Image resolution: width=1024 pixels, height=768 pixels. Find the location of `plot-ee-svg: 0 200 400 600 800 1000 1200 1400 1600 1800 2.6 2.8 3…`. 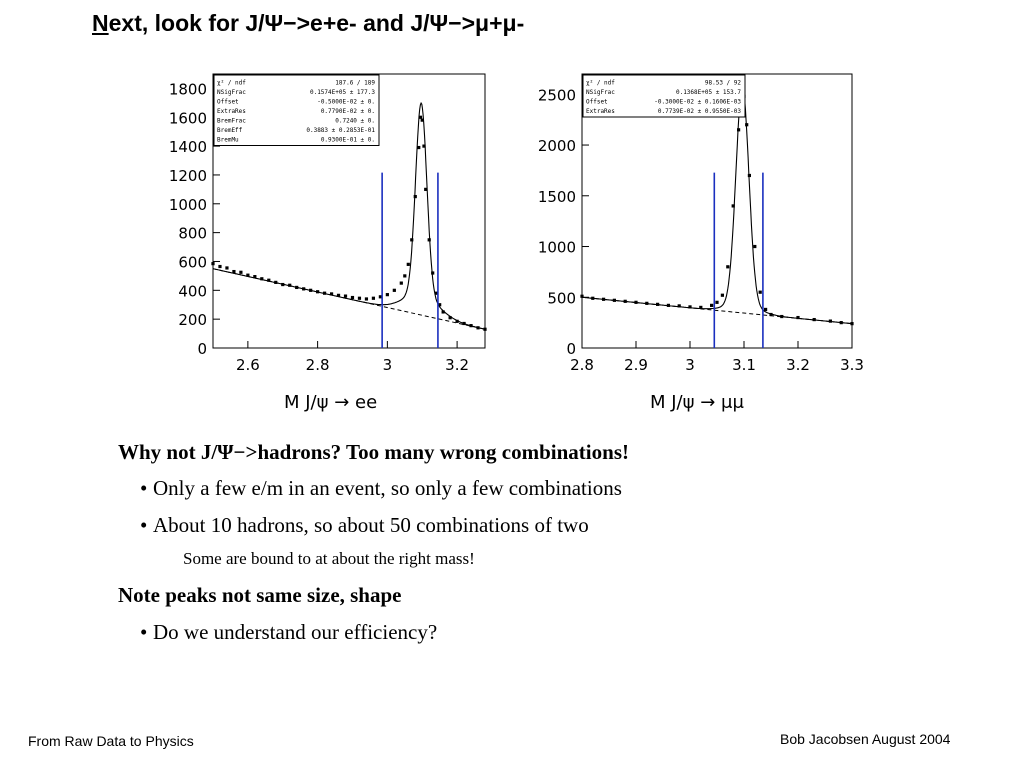

plot-ee-svg: 0 200 400 600 800 1000 1200 1400 1600 1800 2.6 2.8 3… is located at coordinates (328, 223).